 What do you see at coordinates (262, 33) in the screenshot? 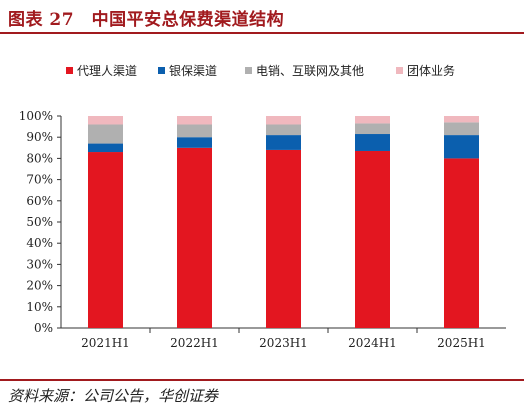
I see `top-divider` at bounding box center [262, 33].